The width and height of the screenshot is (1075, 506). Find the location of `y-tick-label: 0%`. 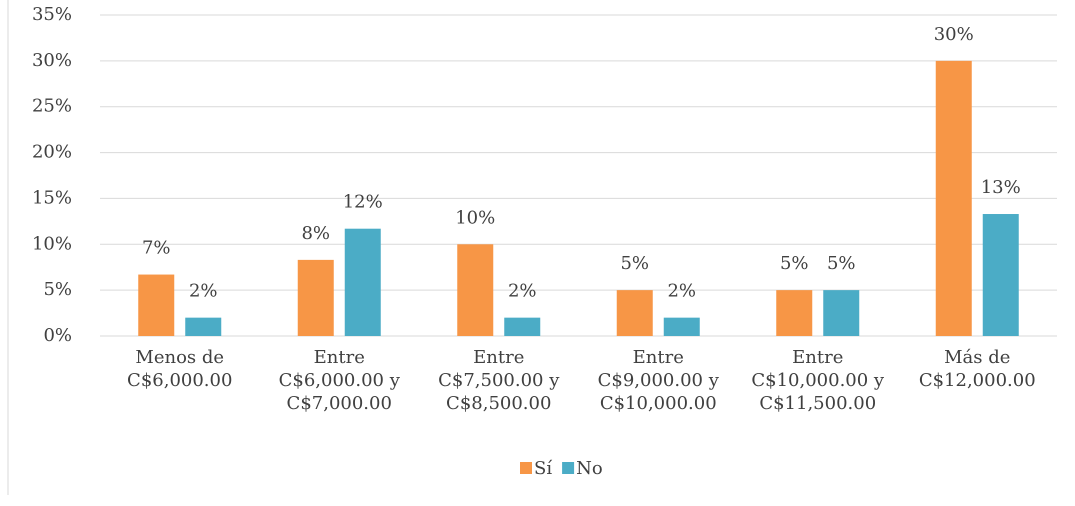

y-tick-label: 0% is located at coordinates (57, 335).